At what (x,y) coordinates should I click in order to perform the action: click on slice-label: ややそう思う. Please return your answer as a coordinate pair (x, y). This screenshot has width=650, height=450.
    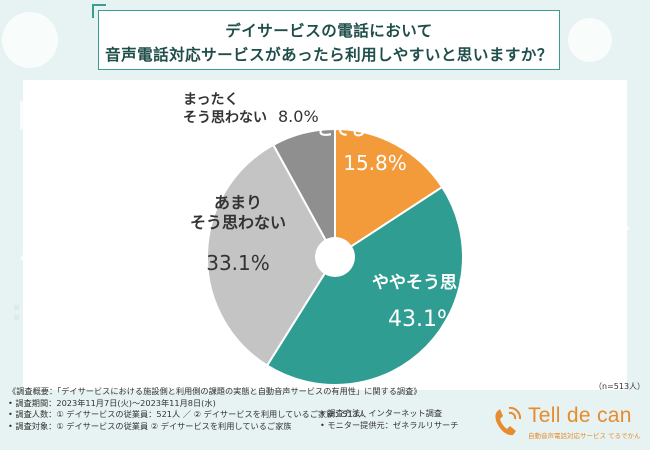
    Looking at the image, I should click on (423, 283).